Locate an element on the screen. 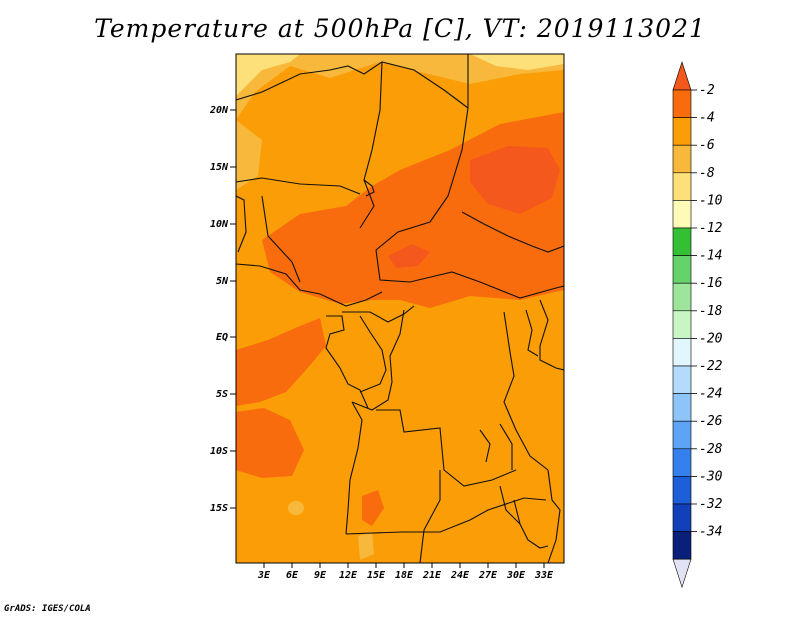  lon-label: 33E is located at coordinates (544, 575).